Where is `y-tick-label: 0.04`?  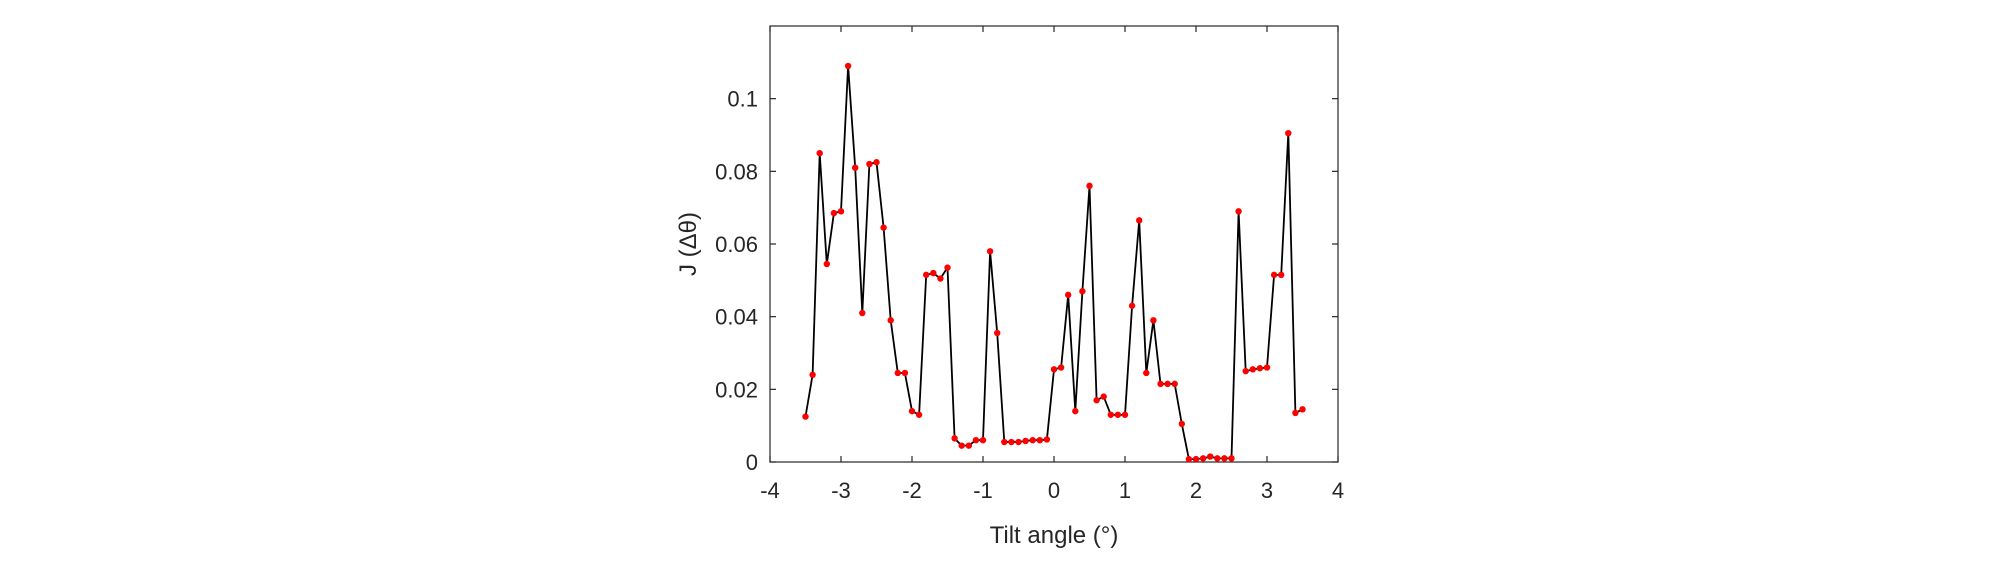 y-tick-label: 0.04 is located at coordinates (736, 317).